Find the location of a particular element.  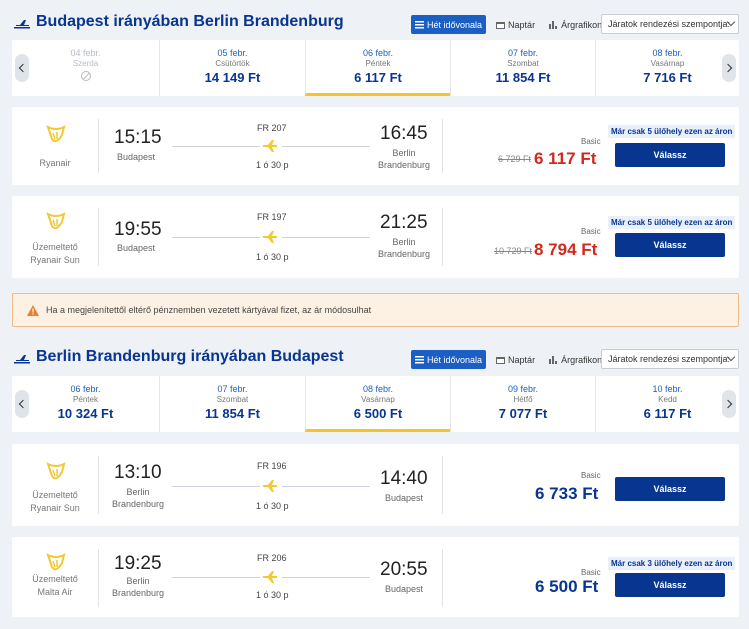

date-option: 04 febr. Szerda is located at coordinates (85, 68).